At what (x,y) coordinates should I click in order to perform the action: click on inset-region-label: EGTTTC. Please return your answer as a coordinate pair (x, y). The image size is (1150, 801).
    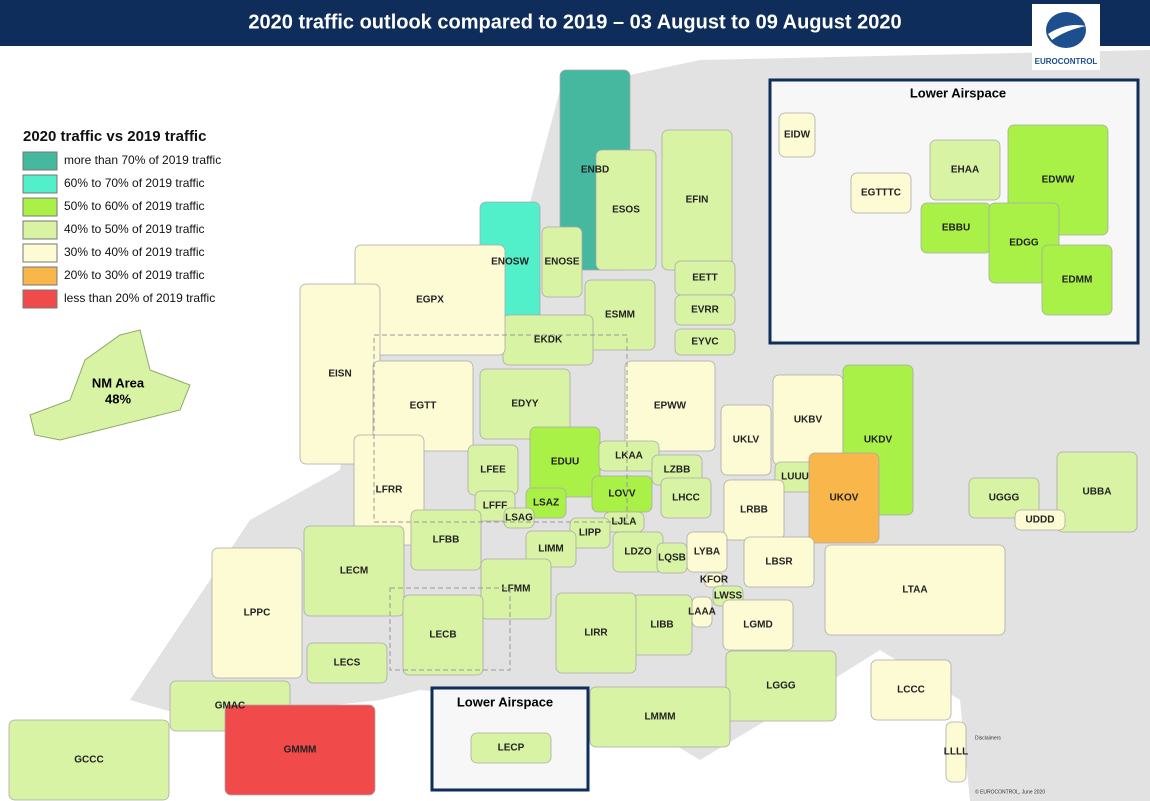
    Looking at the image, I should click on (881, 193).